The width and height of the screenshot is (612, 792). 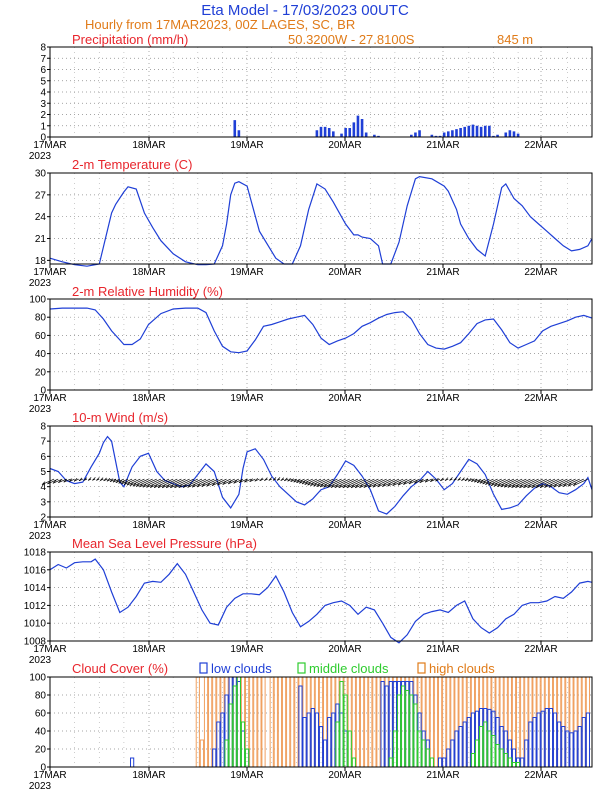 What do you see at coordinates (321, 475) in the screenshot?
I see `wind-line` at bounding box center [321, 475].